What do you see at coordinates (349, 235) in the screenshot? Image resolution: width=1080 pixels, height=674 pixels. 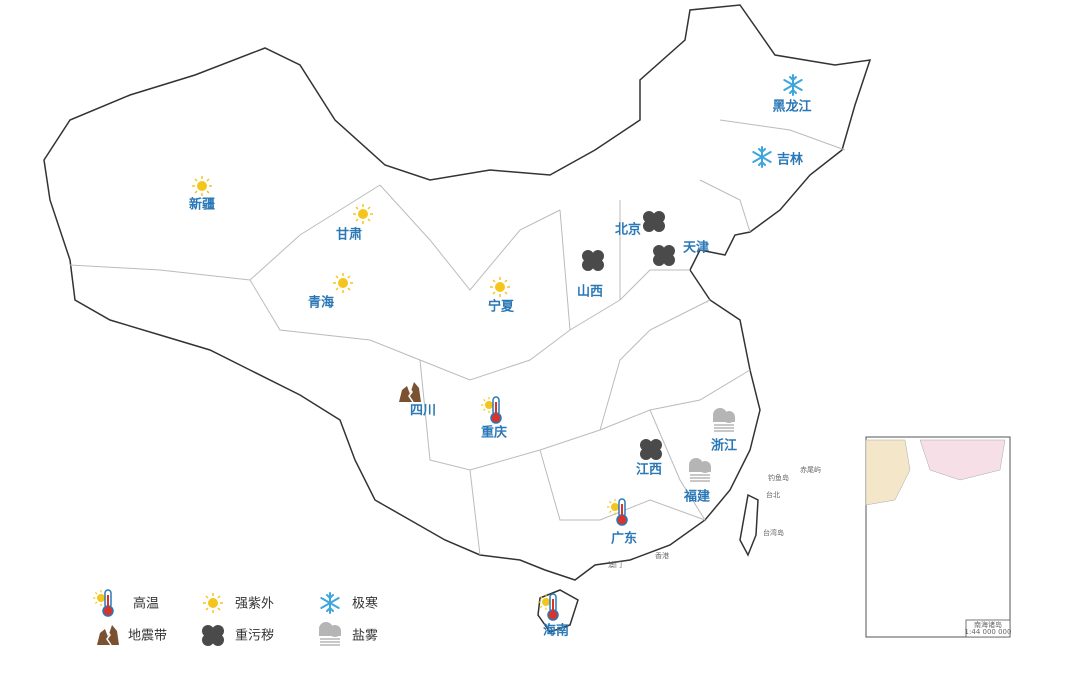 I see `province-label: 甘肃` at bounding box center [349, 235].